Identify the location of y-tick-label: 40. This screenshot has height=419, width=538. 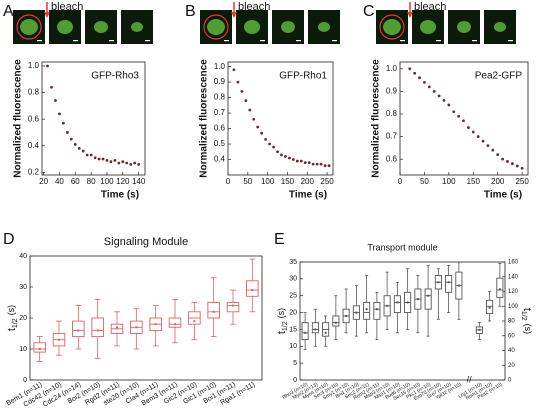
(23, 256).